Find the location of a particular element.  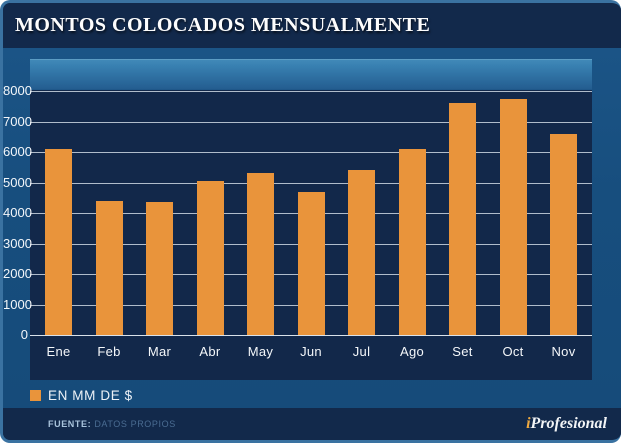

y-tick-label-3000: 3000 is located at coordinates (17, 243).